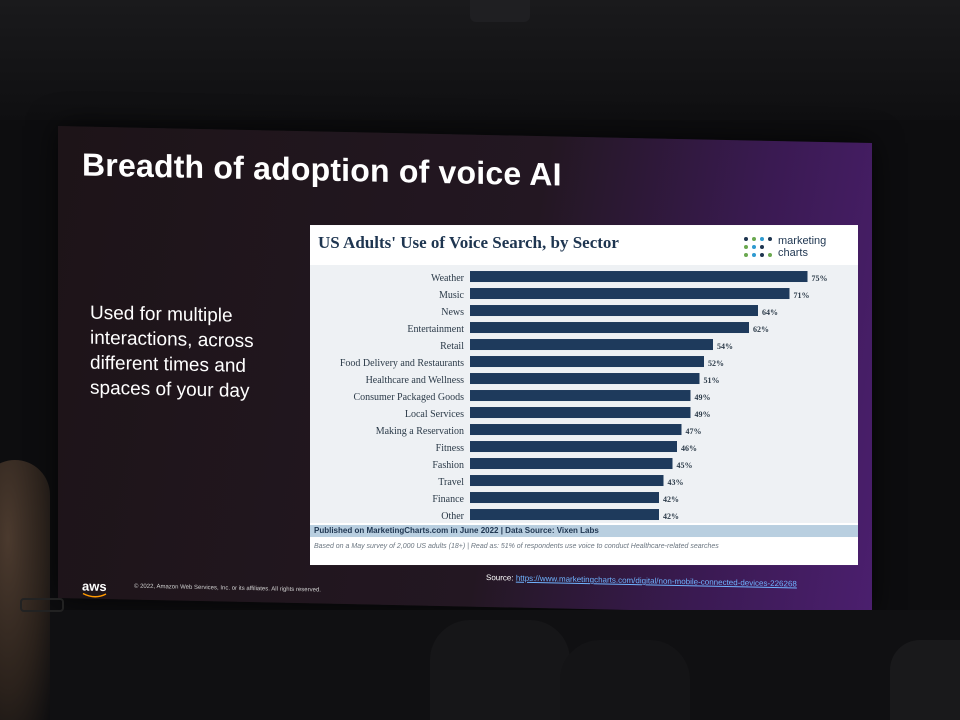 This screenshot has height=720, width=960. I want to click on value-label: 52%, so click(716, 363).